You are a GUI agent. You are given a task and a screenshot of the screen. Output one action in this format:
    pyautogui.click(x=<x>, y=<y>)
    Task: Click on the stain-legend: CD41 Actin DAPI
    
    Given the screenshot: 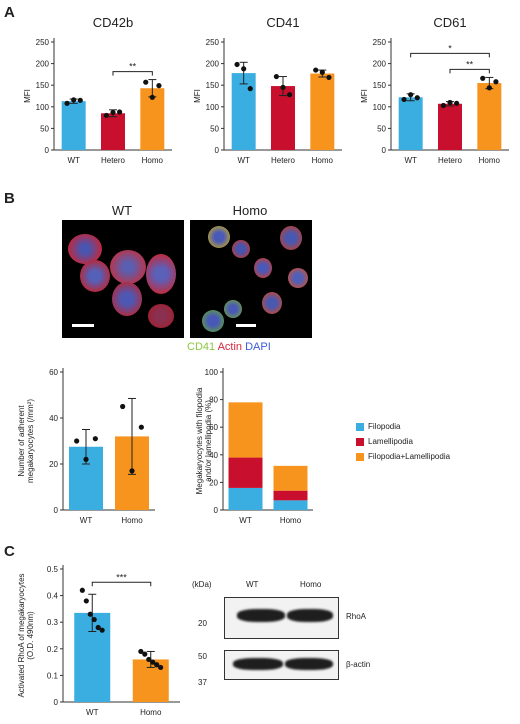 What is the action you would take?
    pyautogui.click(x=229, y=347)
    